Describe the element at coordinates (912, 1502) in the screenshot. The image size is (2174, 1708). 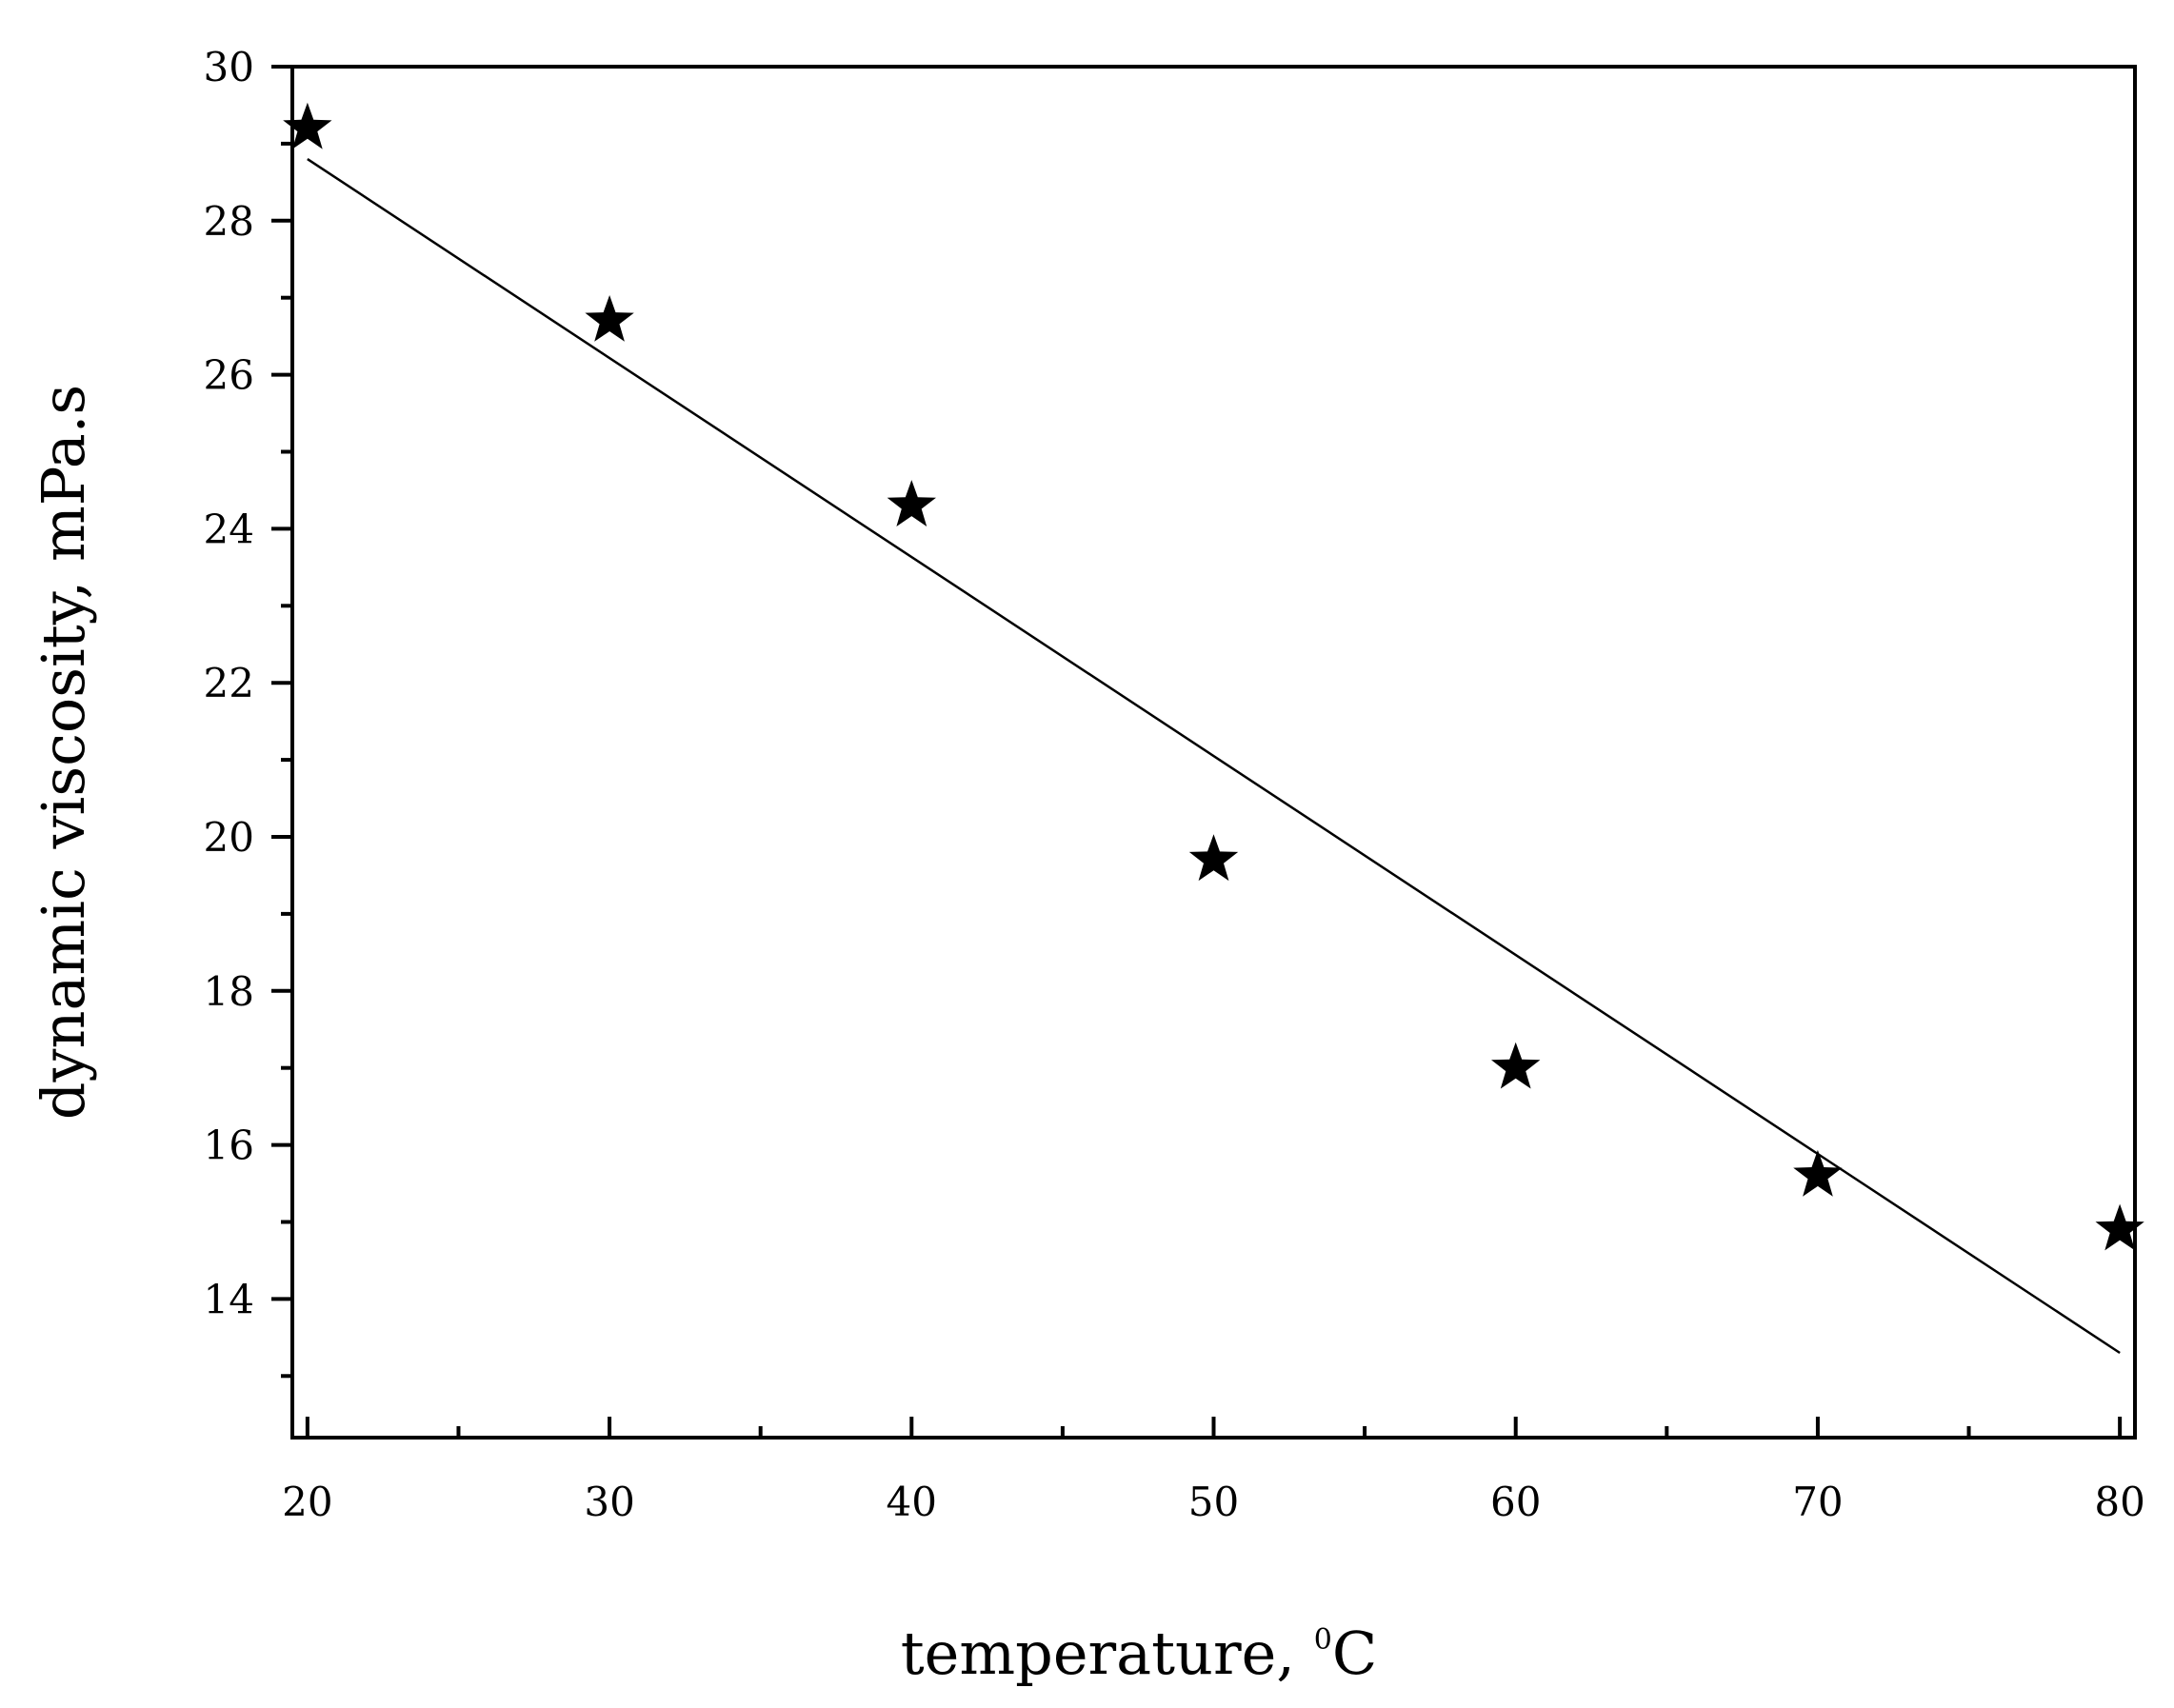
I see `x-tick-label: 40` at that location.